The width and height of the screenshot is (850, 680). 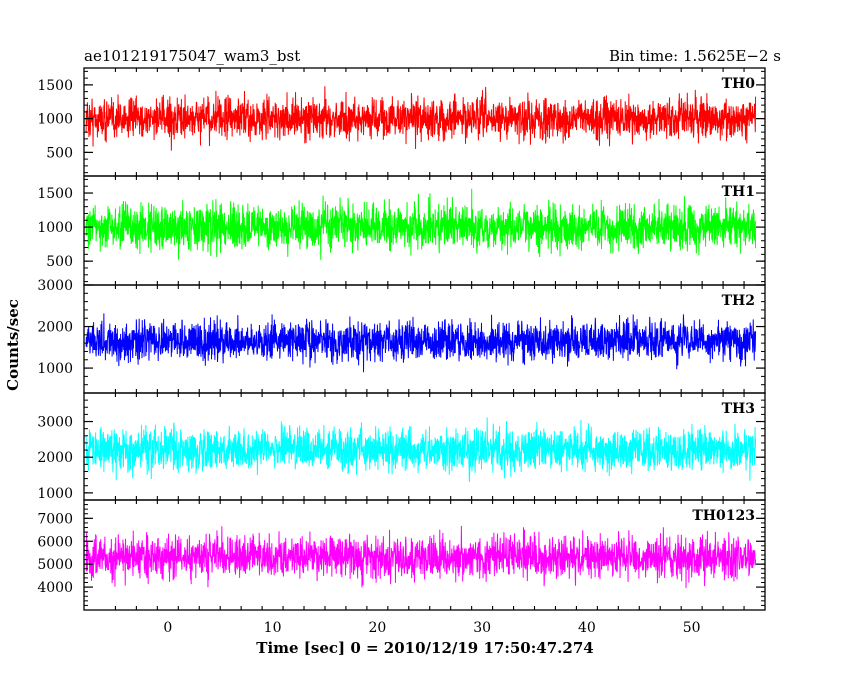 I want to click on panel-th0: 500 1000 1500 TH0, so click(x=401, y=122).